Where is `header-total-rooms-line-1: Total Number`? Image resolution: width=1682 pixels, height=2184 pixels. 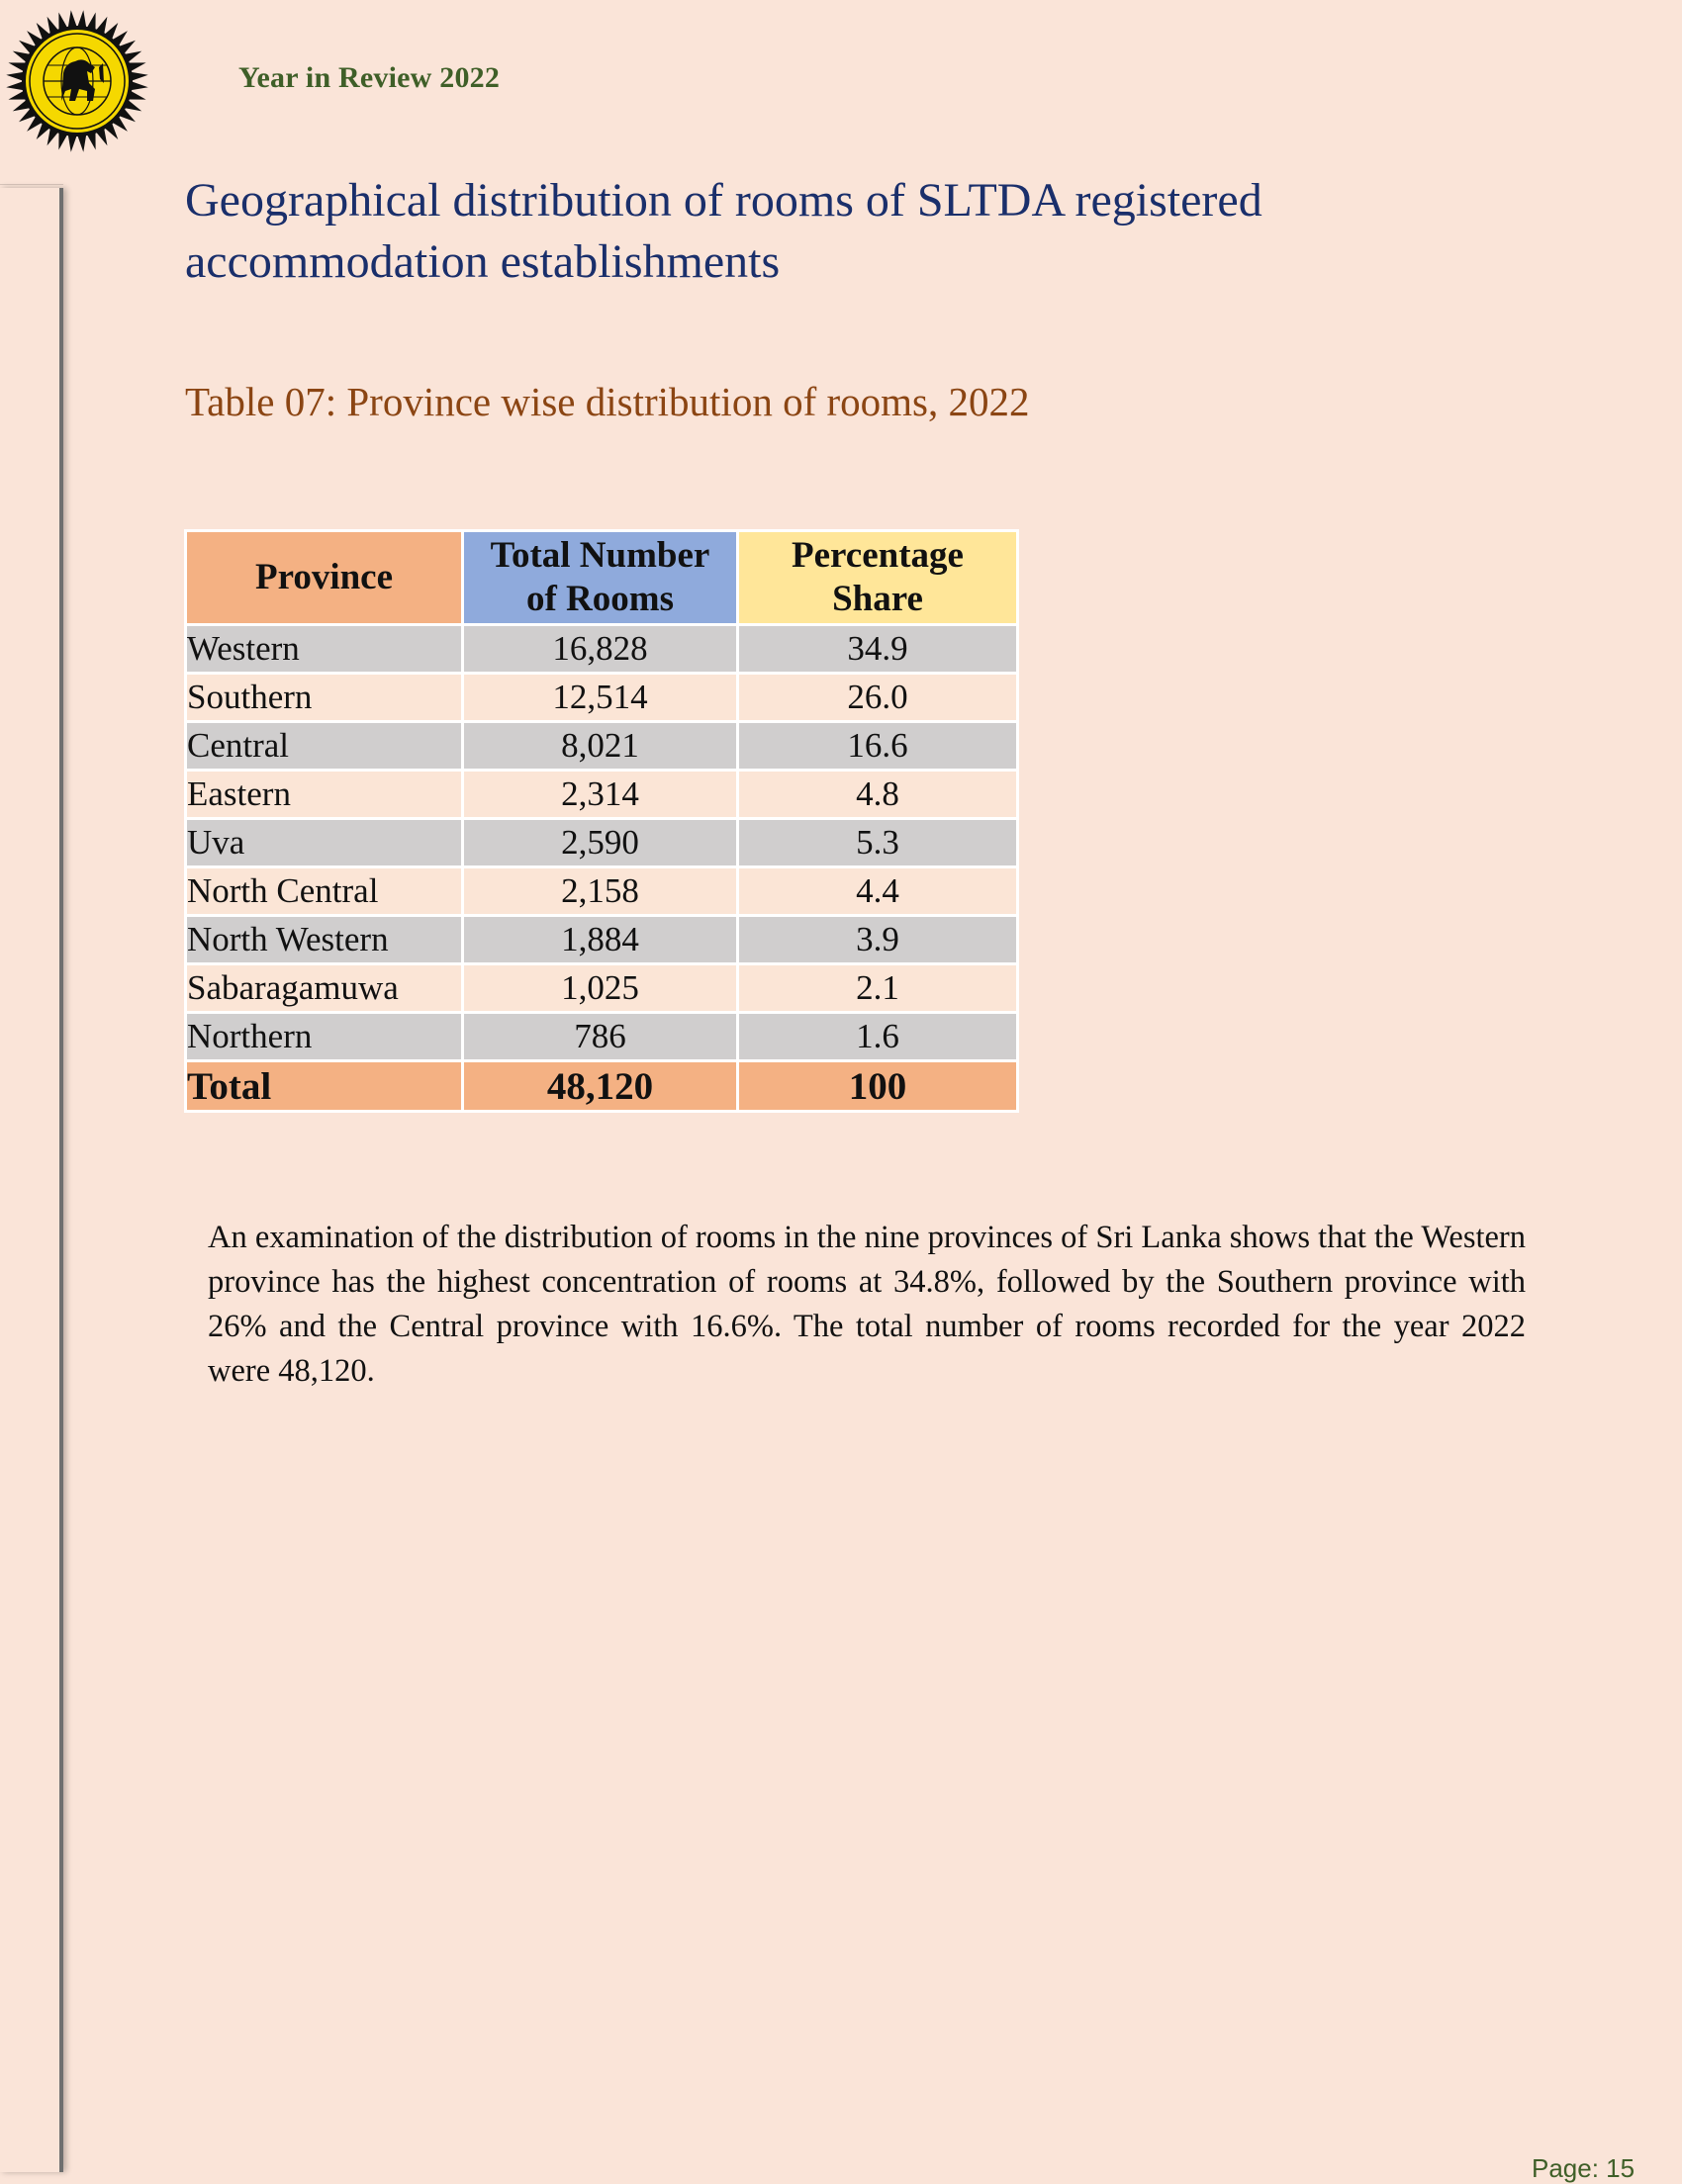 header-total-rooms-line-1: Total Number is located at coordinates (600, 555).